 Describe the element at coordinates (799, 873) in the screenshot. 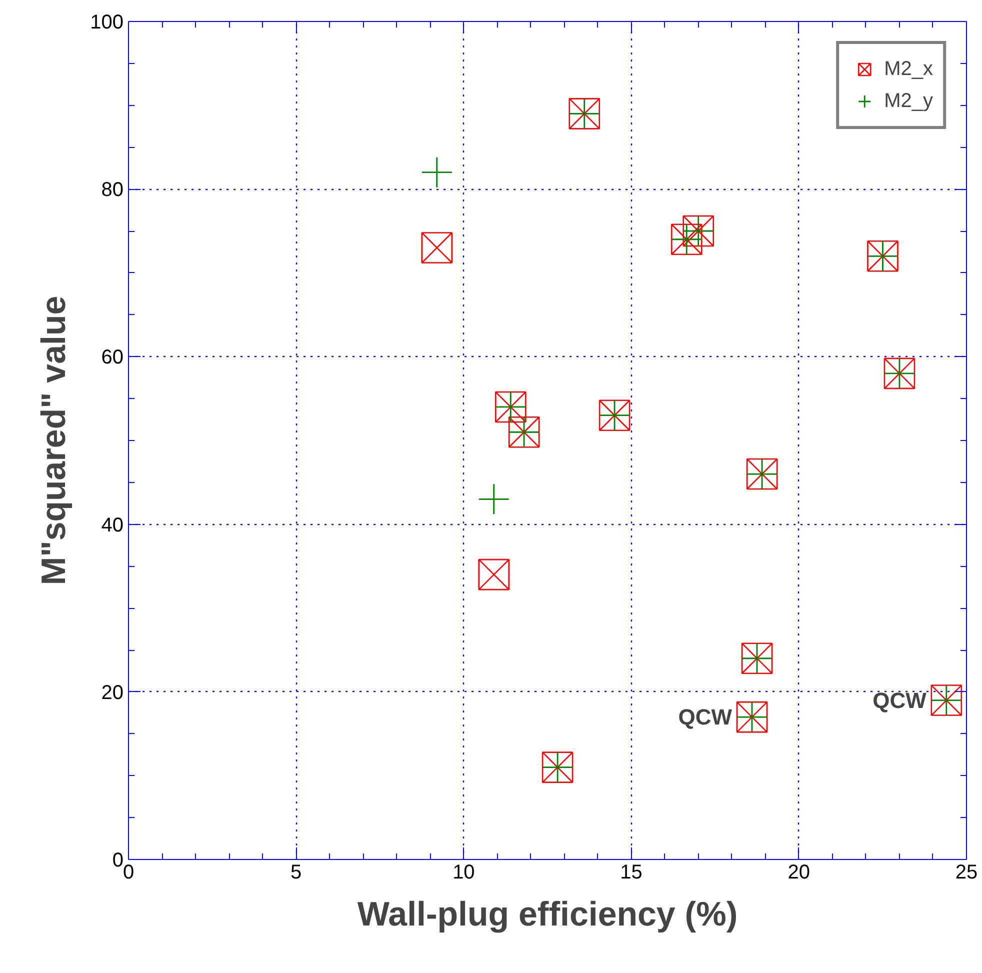

I see `x-tick-label: 20` at that location.